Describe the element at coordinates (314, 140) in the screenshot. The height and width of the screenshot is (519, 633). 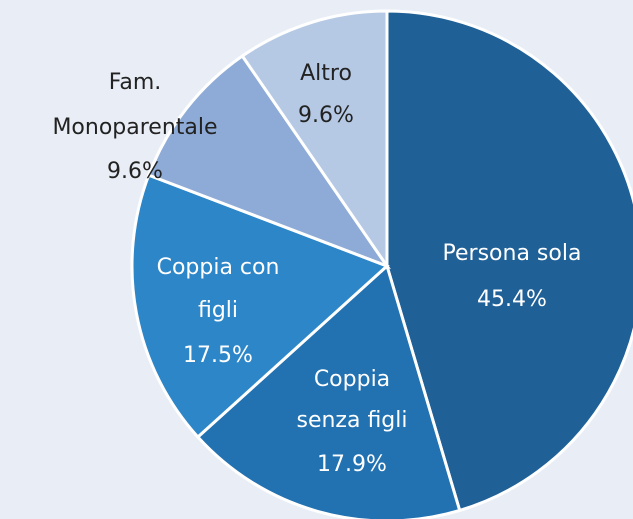
I see `pie-slice` at that location.